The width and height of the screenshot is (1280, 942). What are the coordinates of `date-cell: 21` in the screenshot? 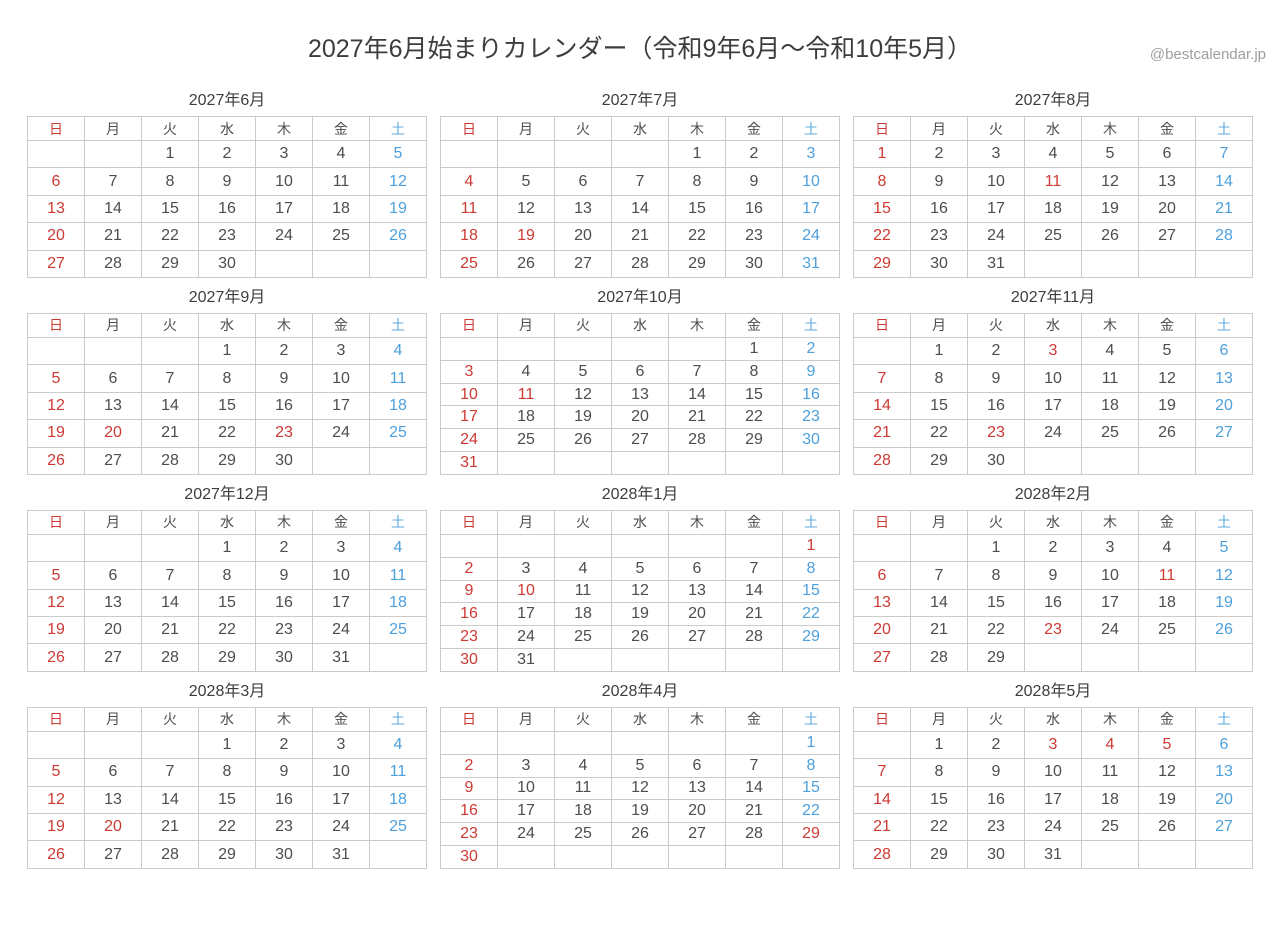 It's located at (754, 811).